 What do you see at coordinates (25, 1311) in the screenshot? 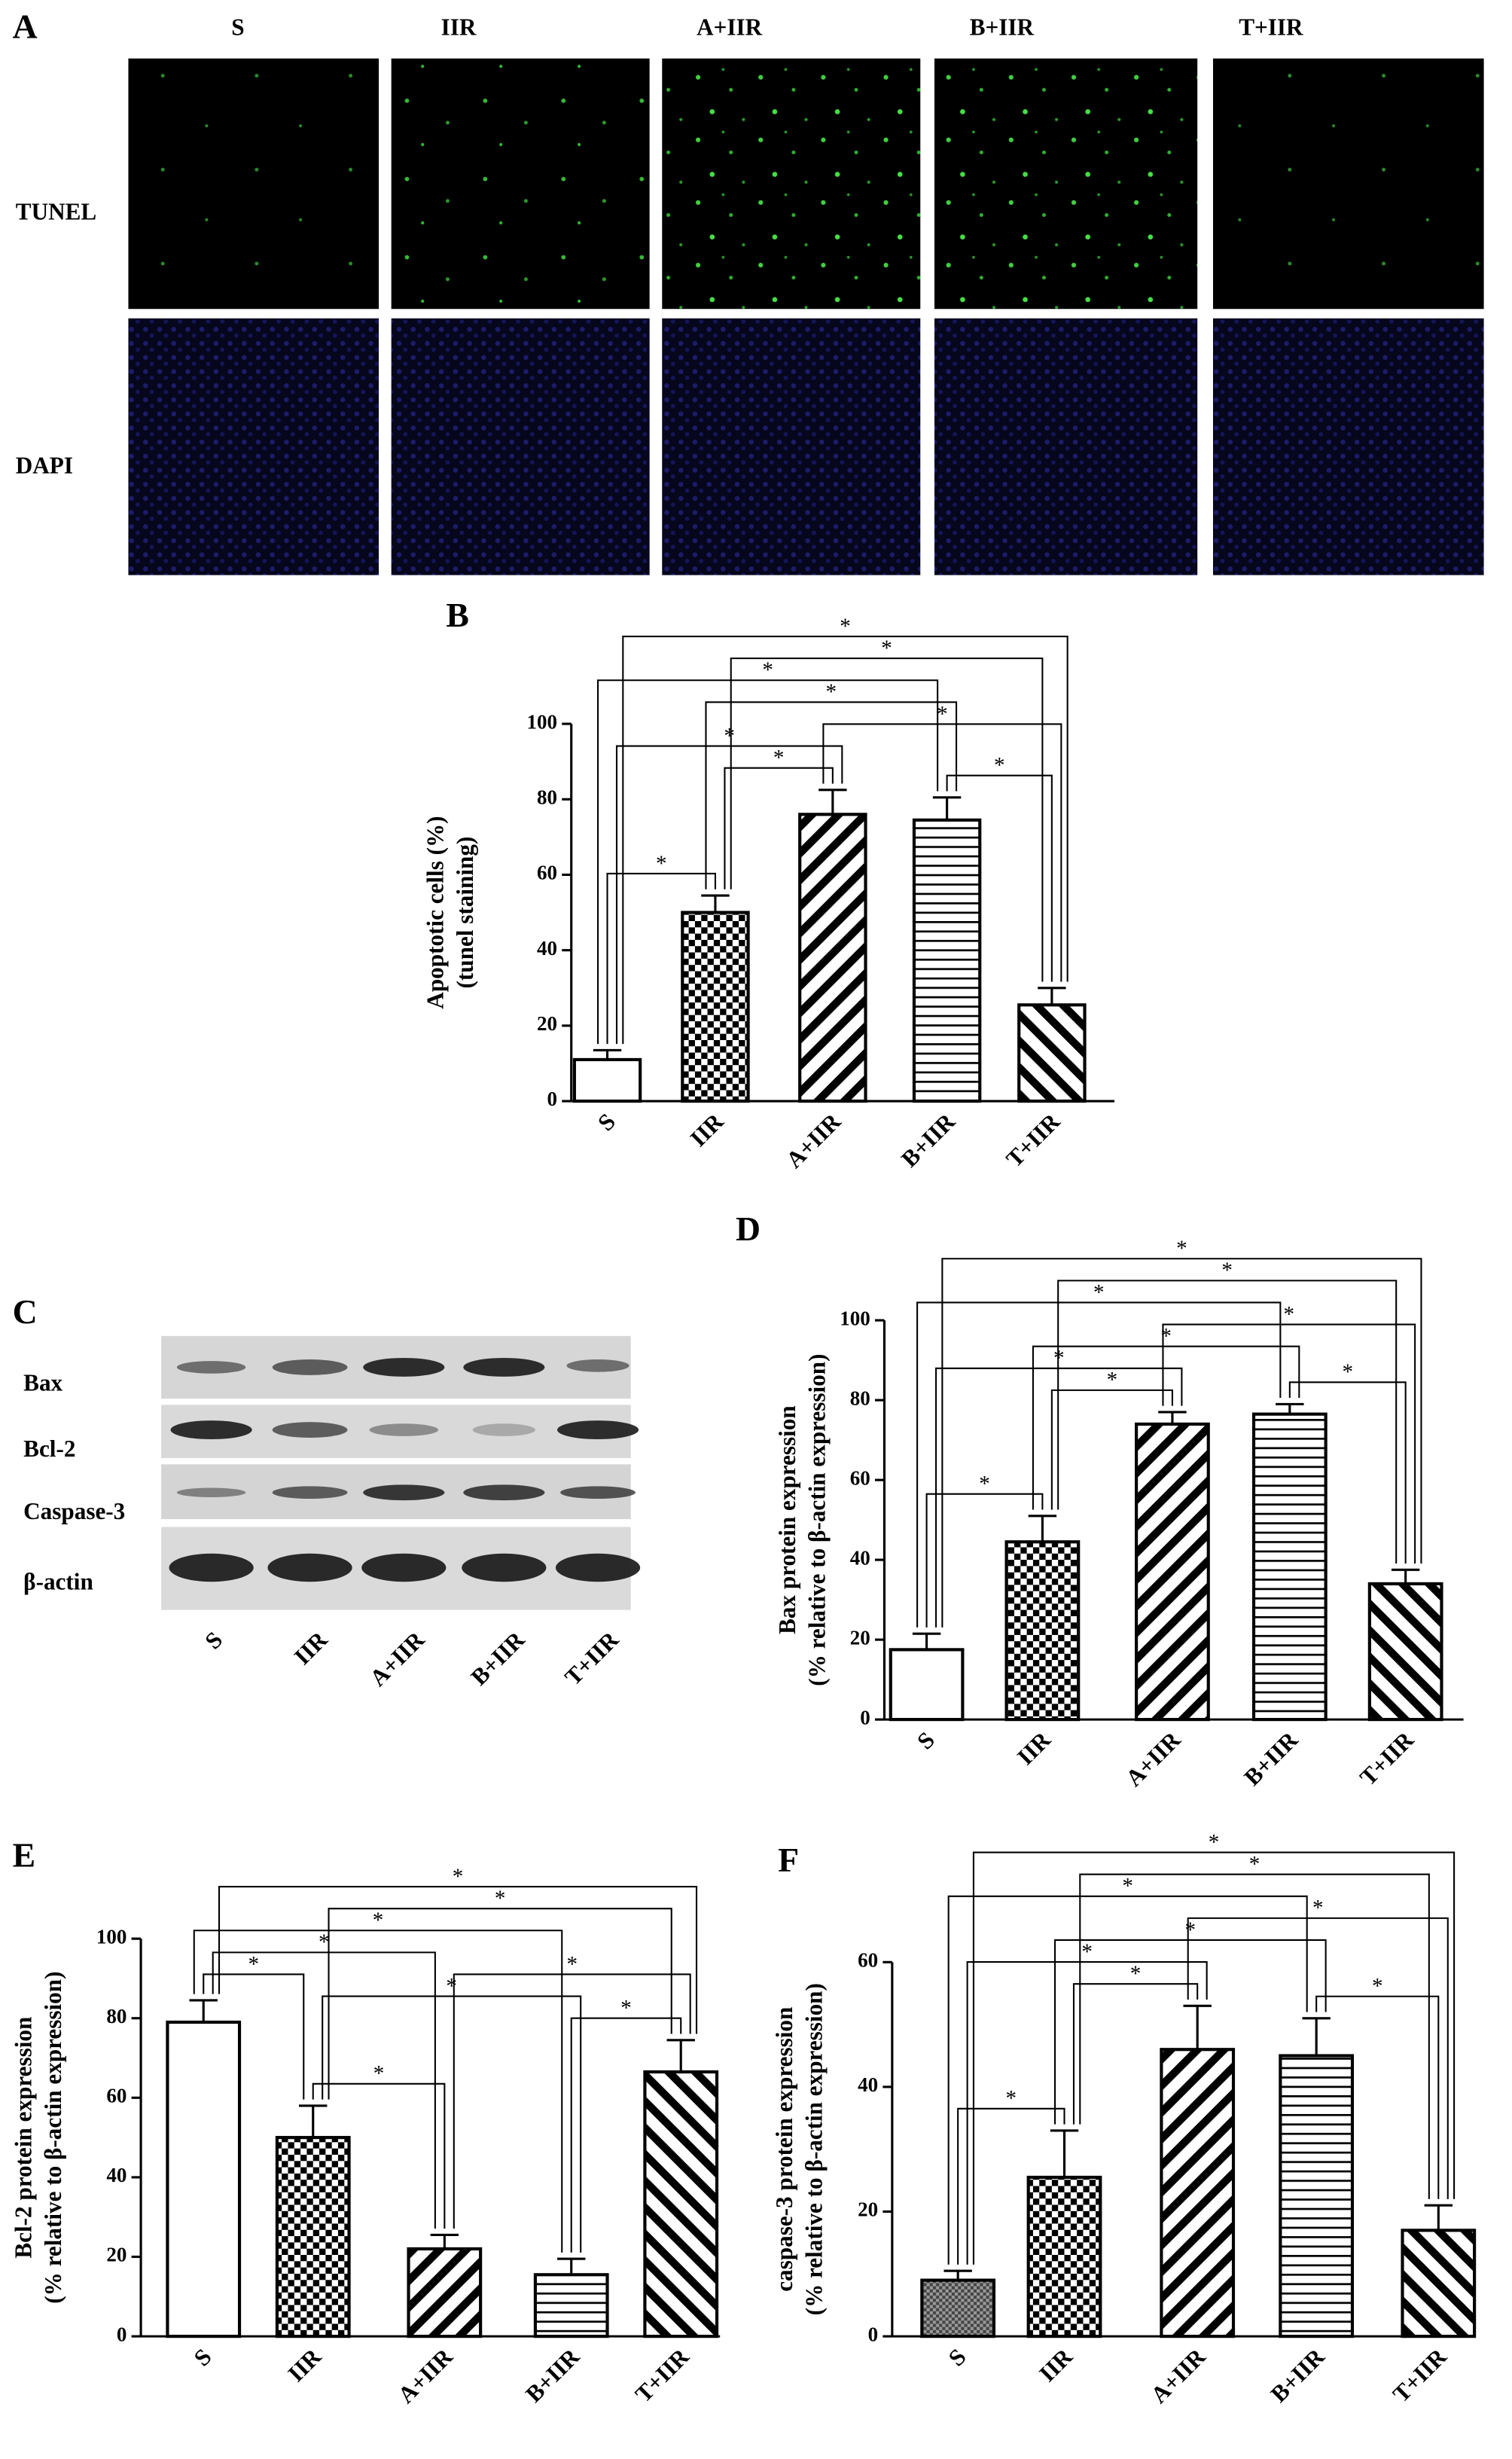
I see `panel-label: C` at bounding box center [25, 1311].